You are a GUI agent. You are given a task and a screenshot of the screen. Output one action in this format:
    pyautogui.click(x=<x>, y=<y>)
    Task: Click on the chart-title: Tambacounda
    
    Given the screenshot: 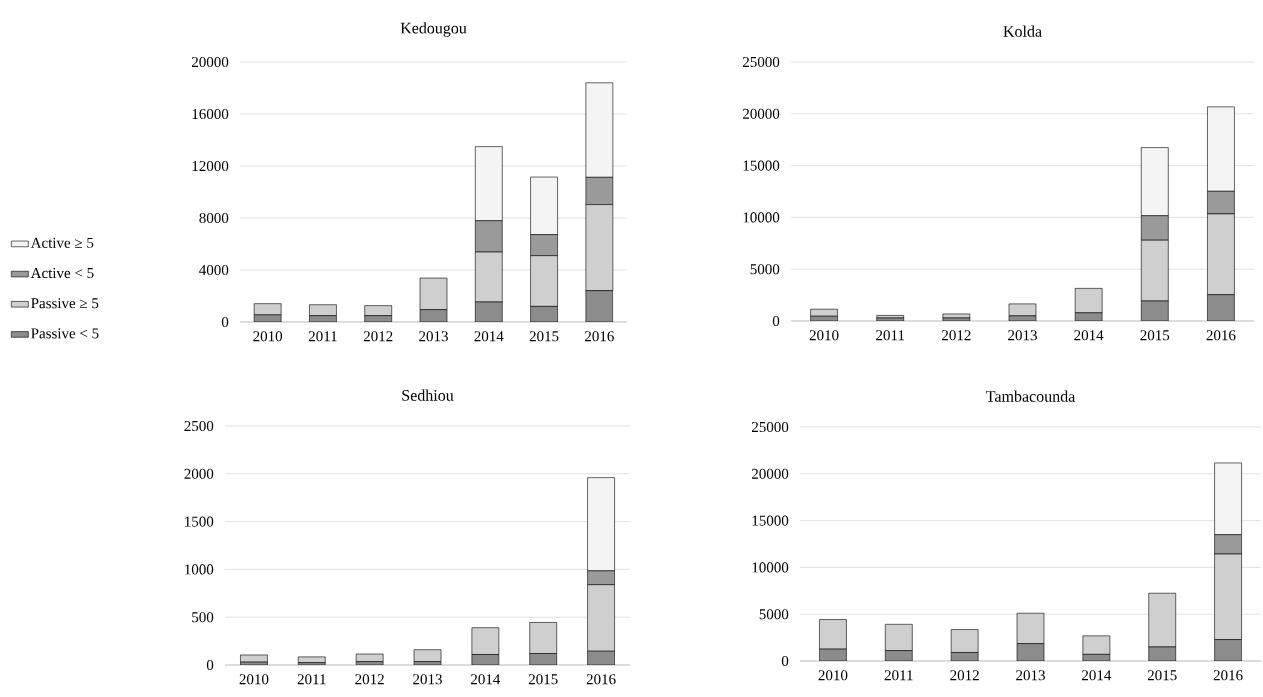 What is the action you would take?
    pyautogui.click(x=1031, y=396)
    